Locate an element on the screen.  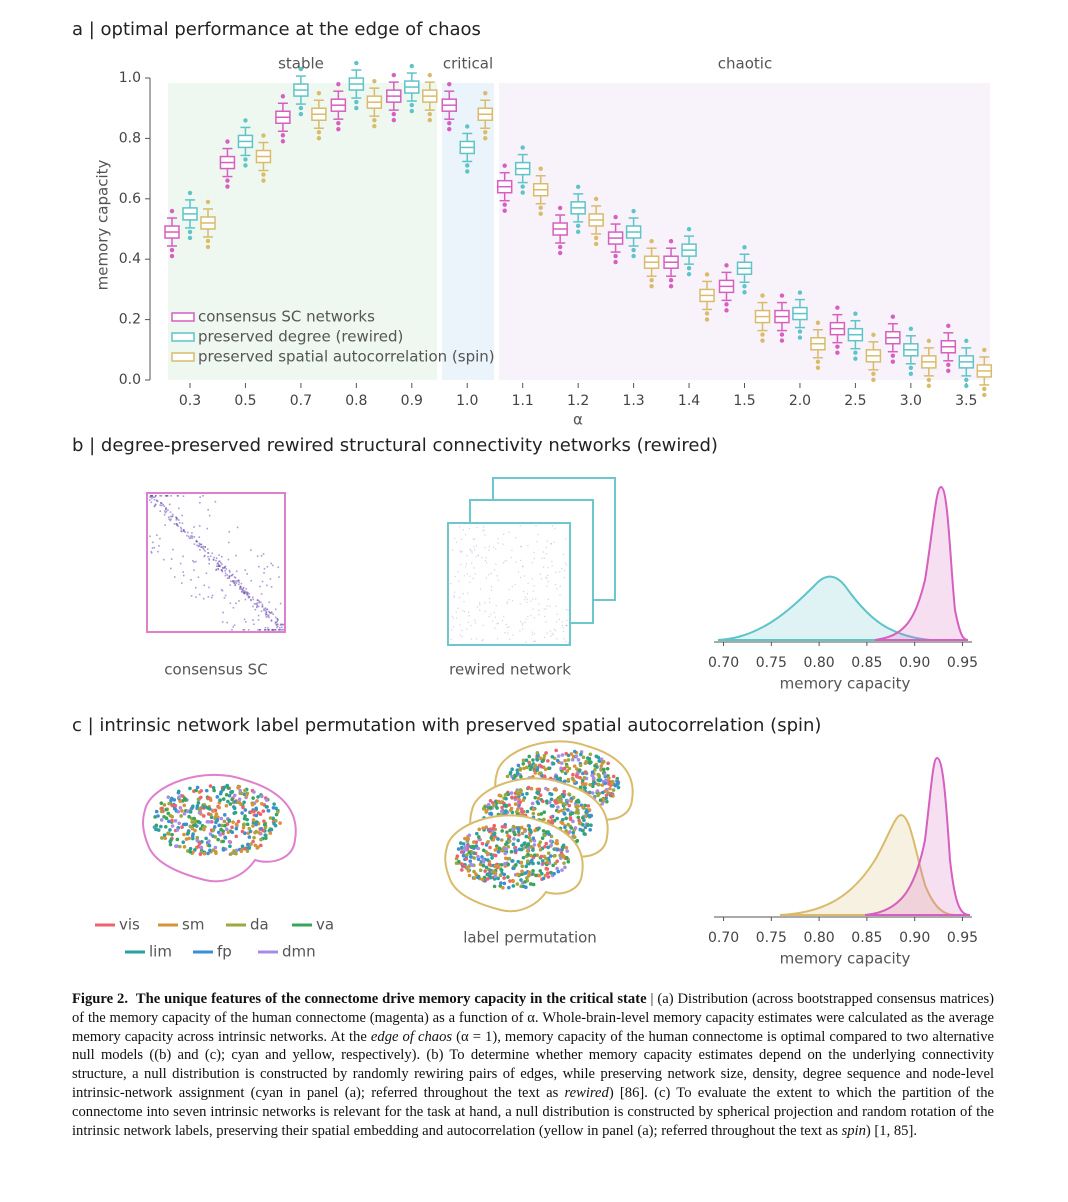
legend-label: vis is located at coordinates (129, 925).